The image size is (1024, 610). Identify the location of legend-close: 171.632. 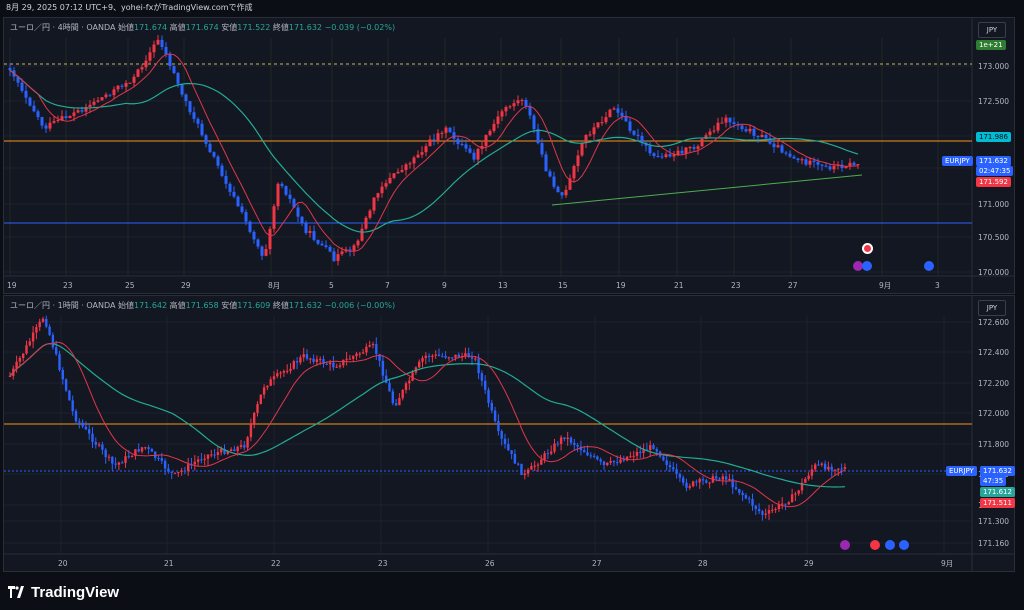
(305, 305).